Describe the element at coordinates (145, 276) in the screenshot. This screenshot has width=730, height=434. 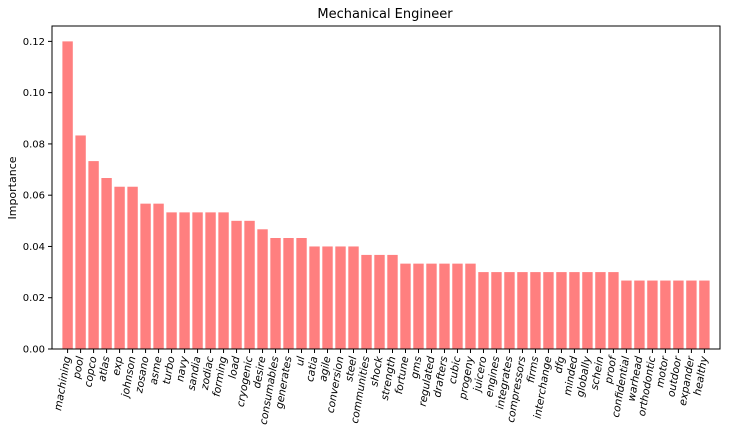
I see `bar-zosano` at that location.